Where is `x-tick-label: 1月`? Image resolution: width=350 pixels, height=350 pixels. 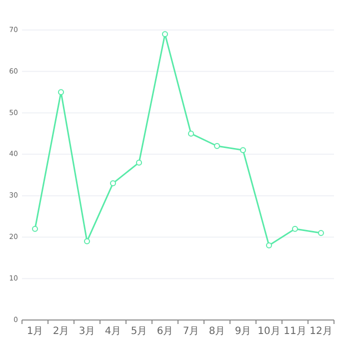 x-tick-label: 1月 is located at coordinates (35, 331).